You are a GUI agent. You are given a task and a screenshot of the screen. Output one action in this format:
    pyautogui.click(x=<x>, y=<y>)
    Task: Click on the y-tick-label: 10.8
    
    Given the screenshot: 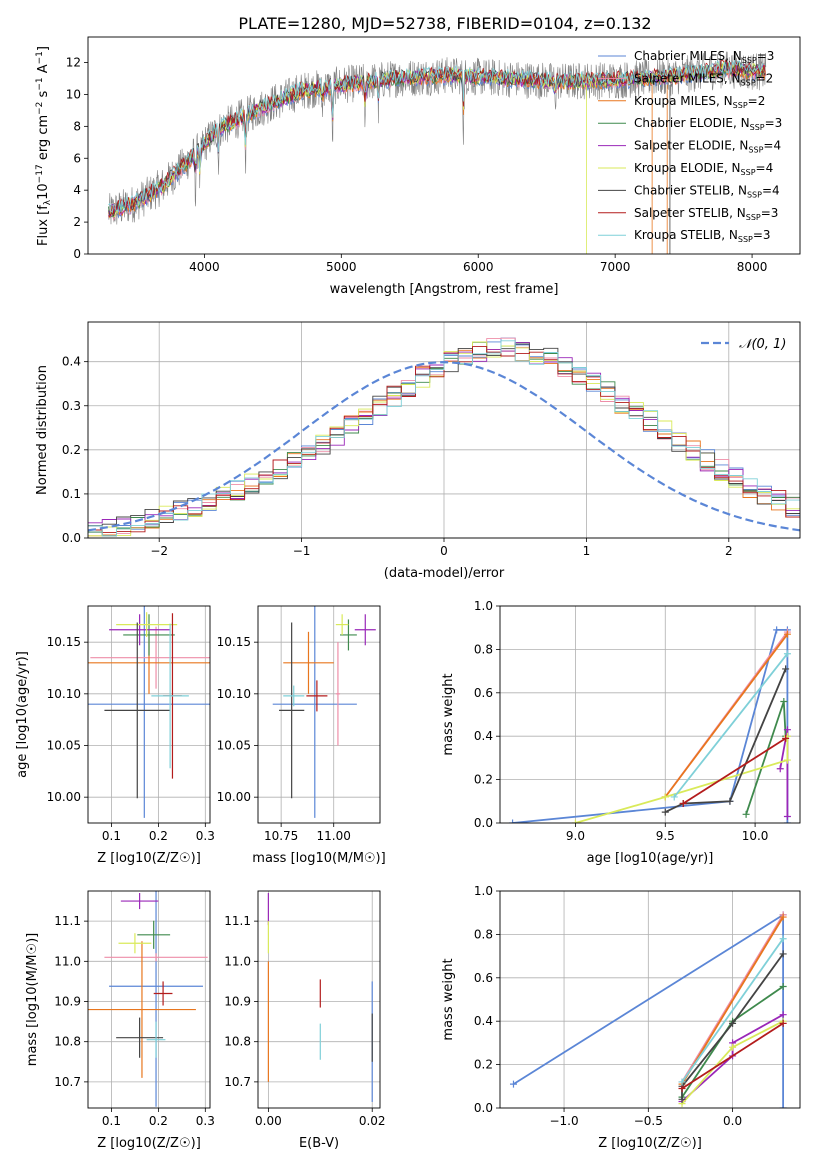 What is the action you would take?
    pyautogui.click(x=237, y=1042)
    